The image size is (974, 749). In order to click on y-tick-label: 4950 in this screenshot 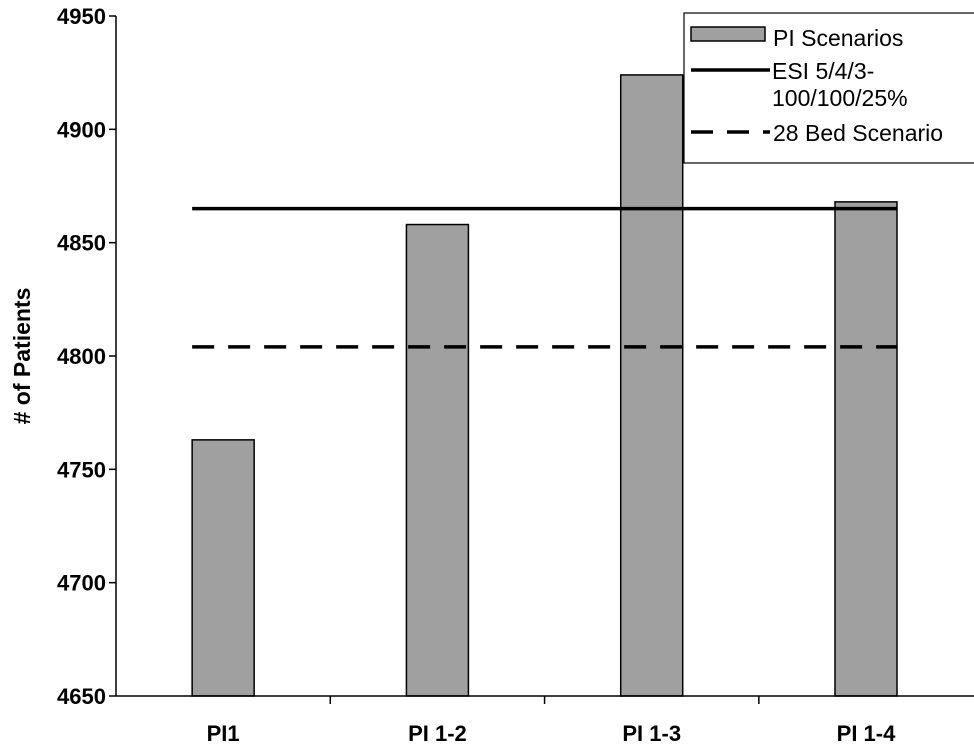, I will do `click(81, 16)`.